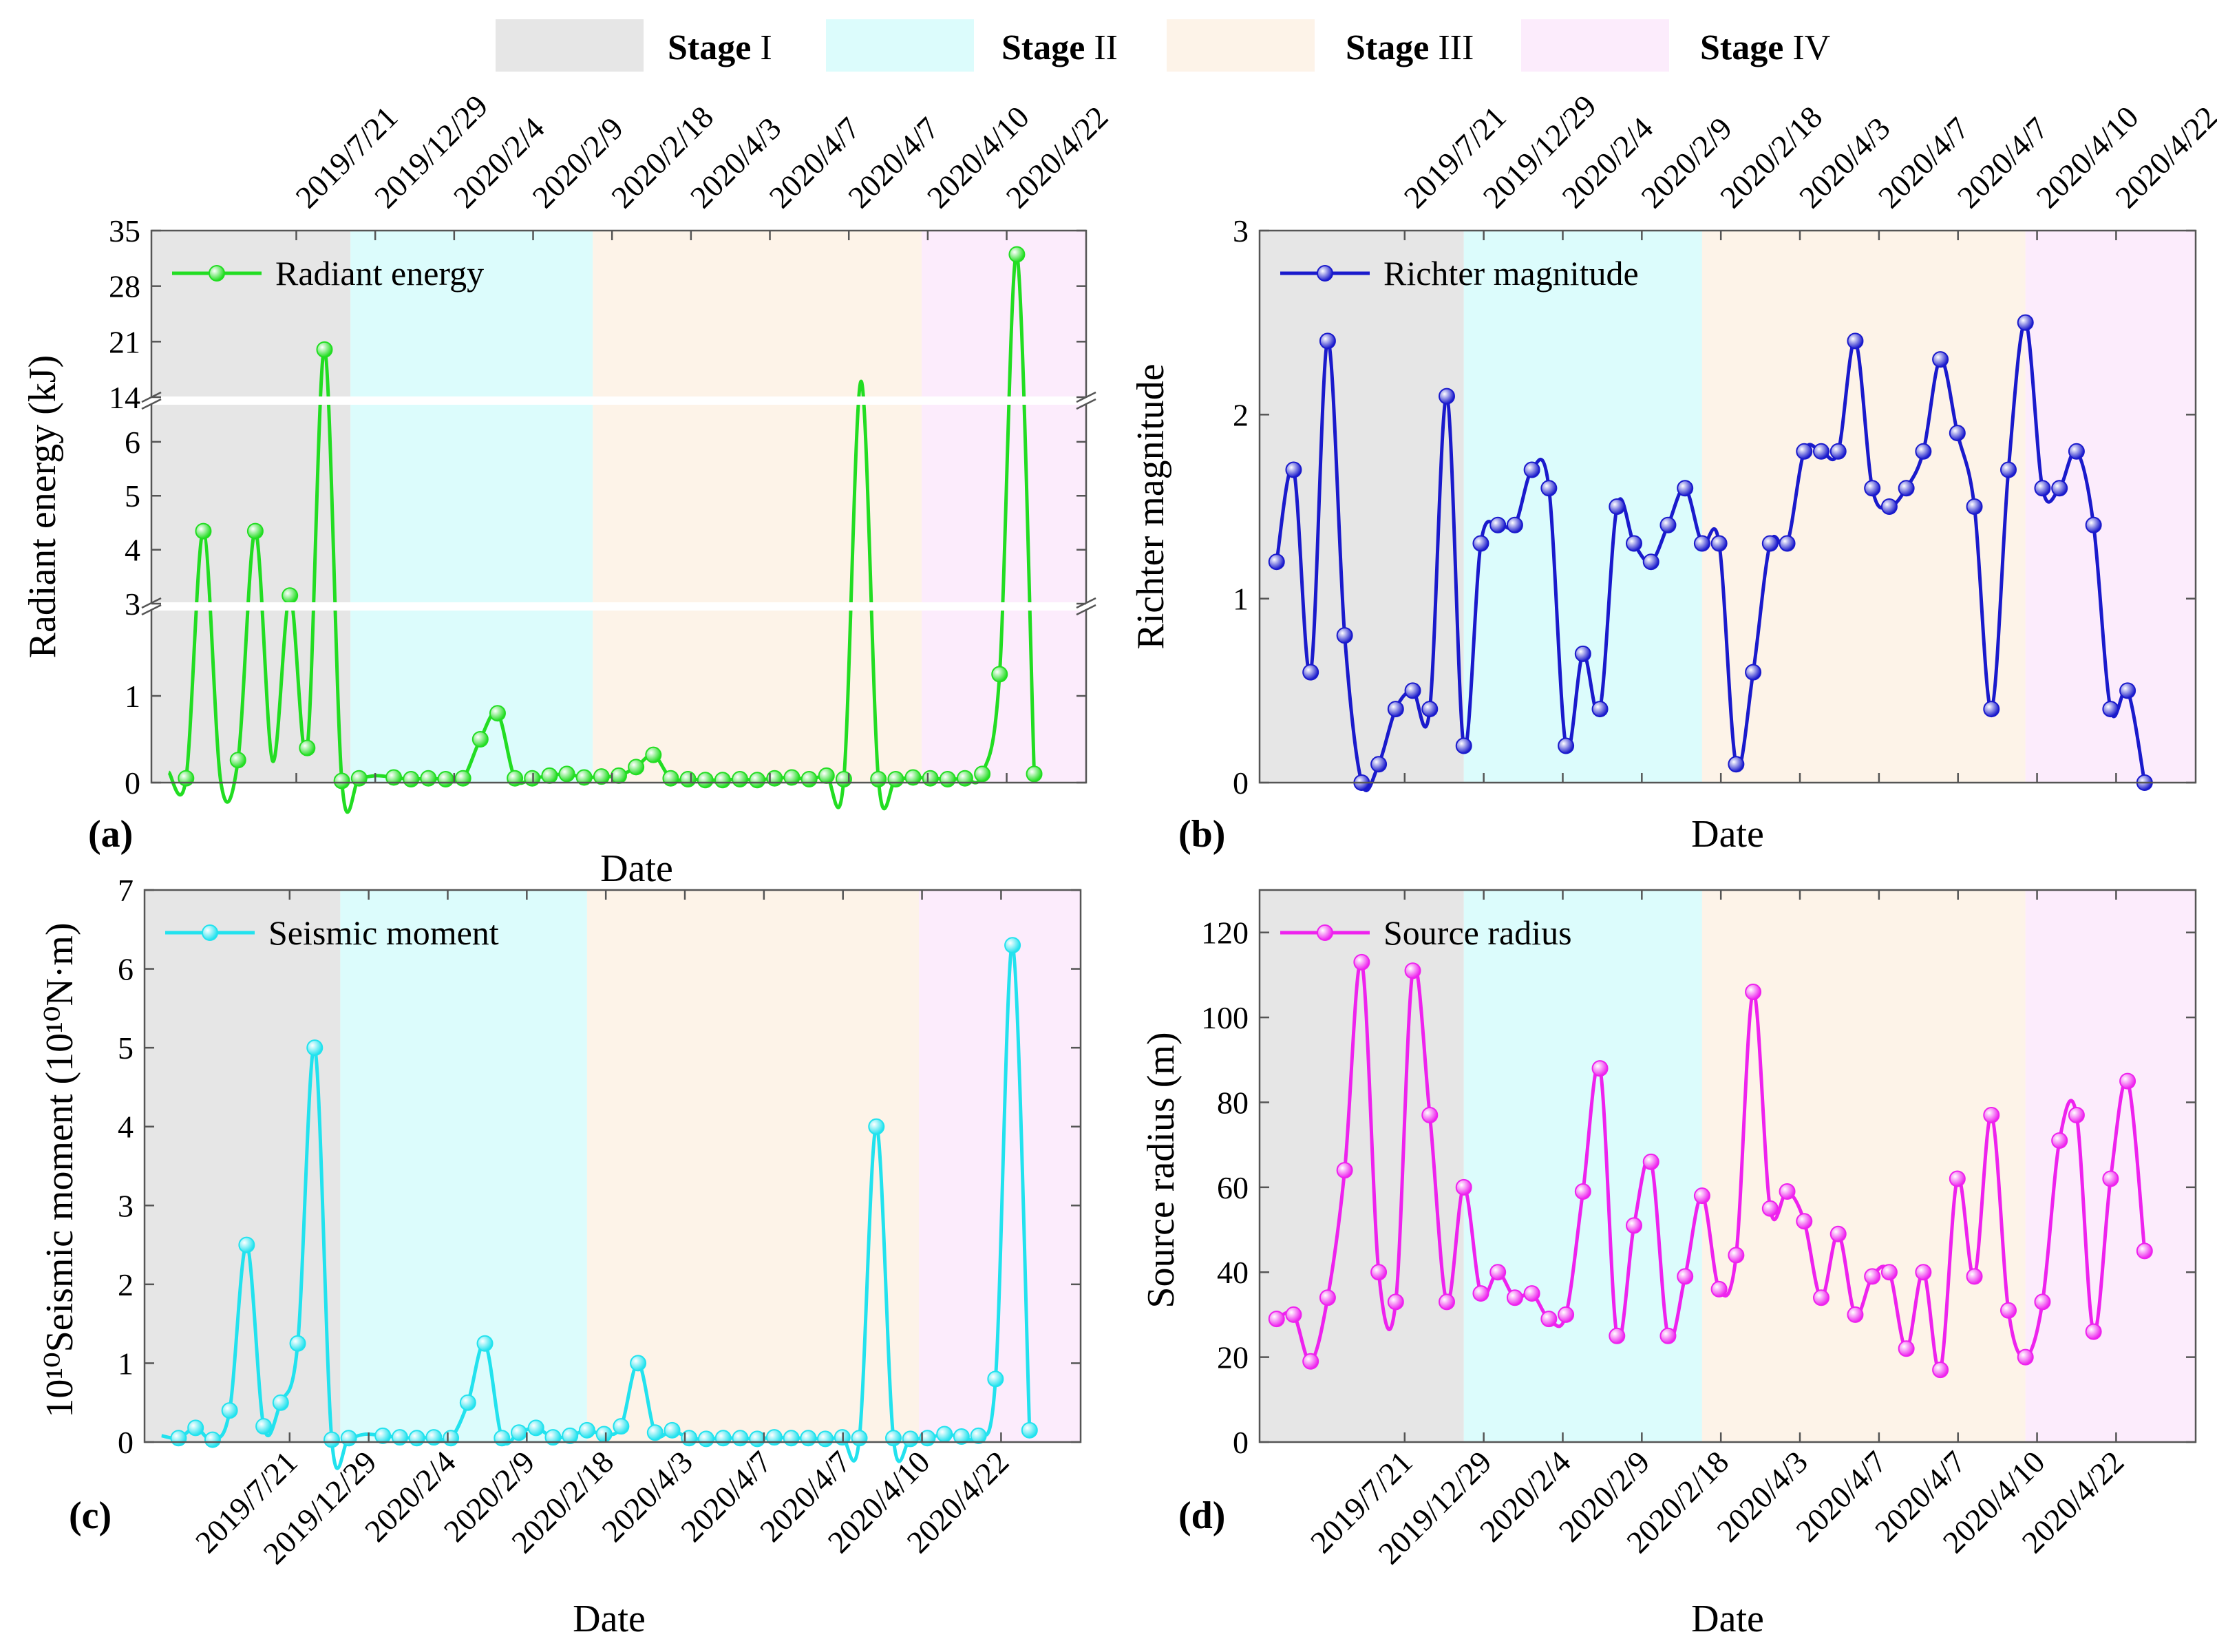 This screenshot has width=2217, height=1652. I want to click on y-tick-label: 28, so click(124, 286).